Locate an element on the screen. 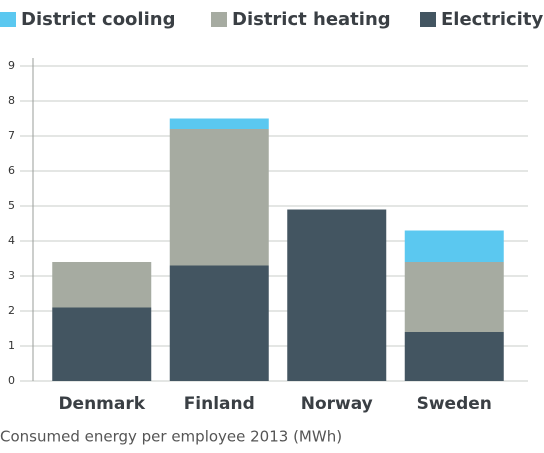 The image size is (544, 453). y-tick-label: 8 is located at coordinates (11, 100).